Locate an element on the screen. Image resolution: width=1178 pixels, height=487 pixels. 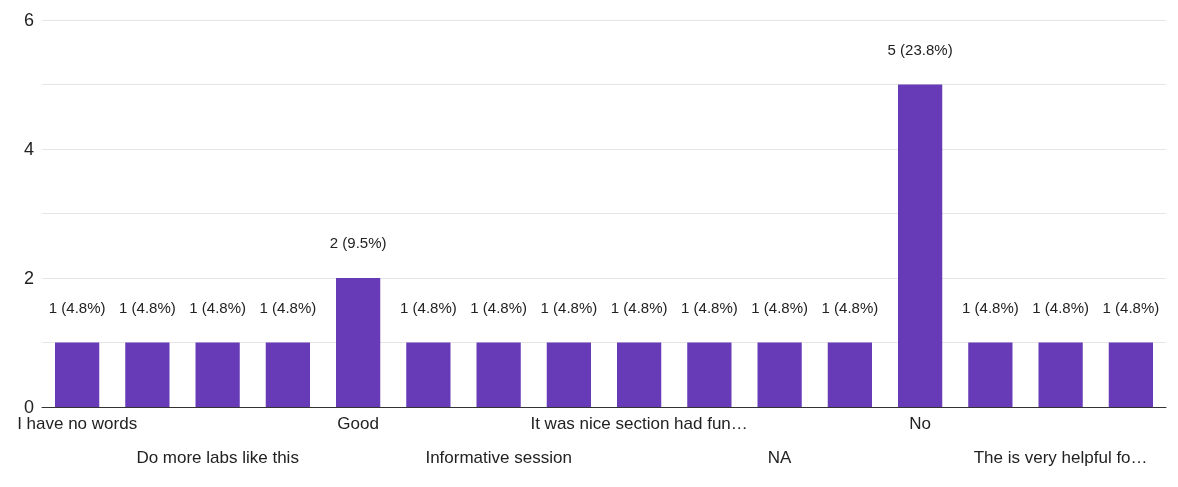
x-tick-label: Good is located at coordinates (358, 423).